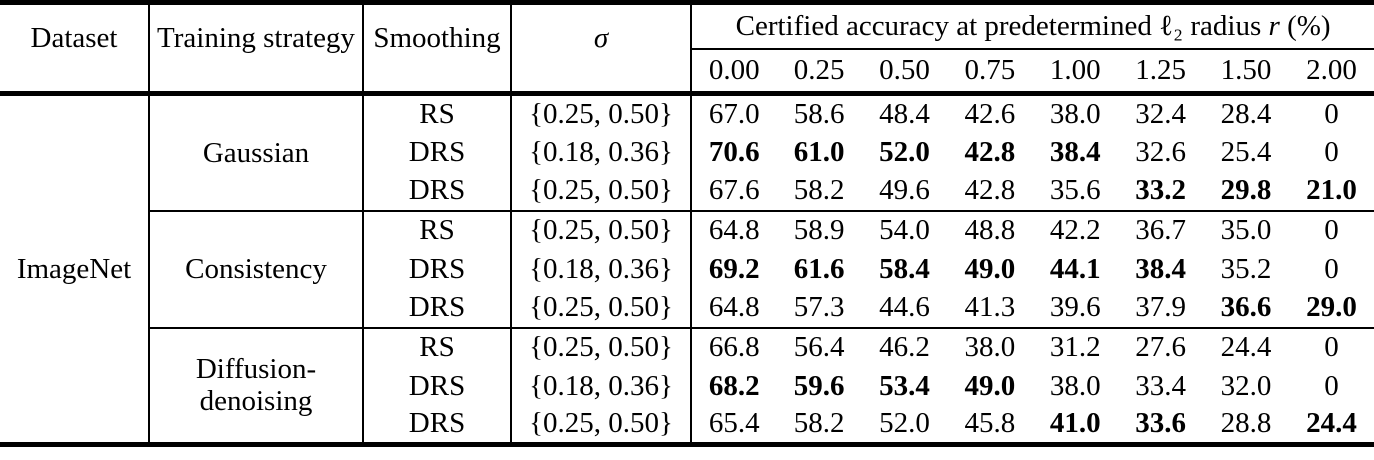 Image resolution: width=1374 pixels, height=460 pixels. I want to click on radius-col-header: 2.00, so click(1331, 72).